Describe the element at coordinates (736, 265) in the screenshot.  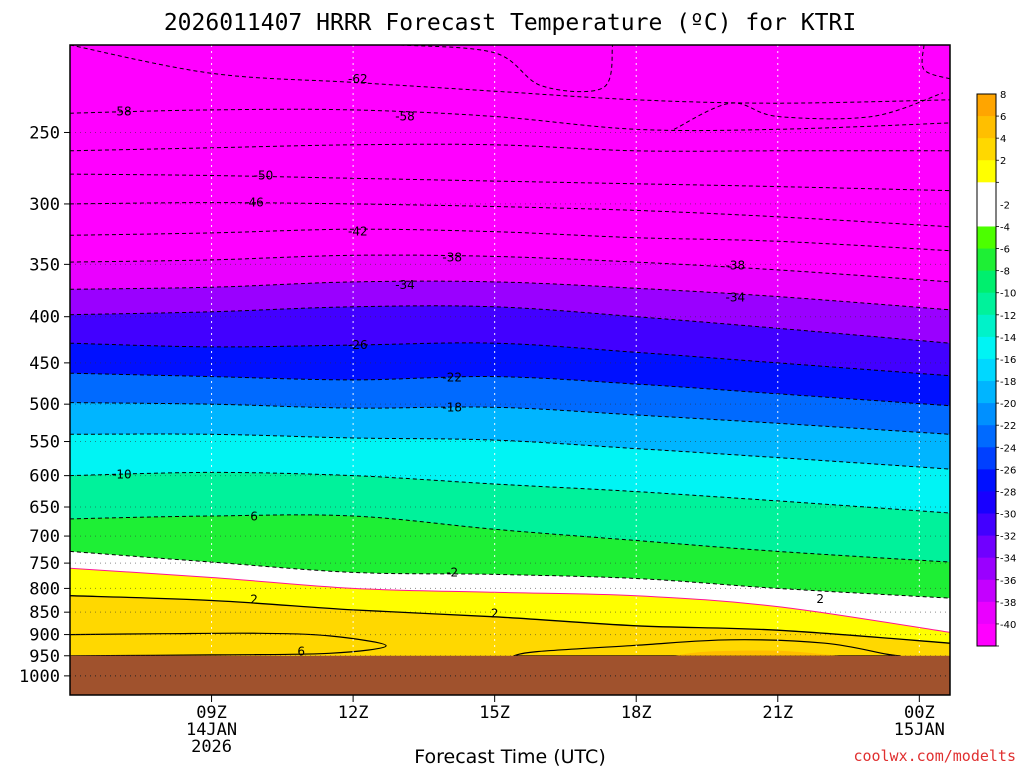
I see `contour-label: -38` at that location.